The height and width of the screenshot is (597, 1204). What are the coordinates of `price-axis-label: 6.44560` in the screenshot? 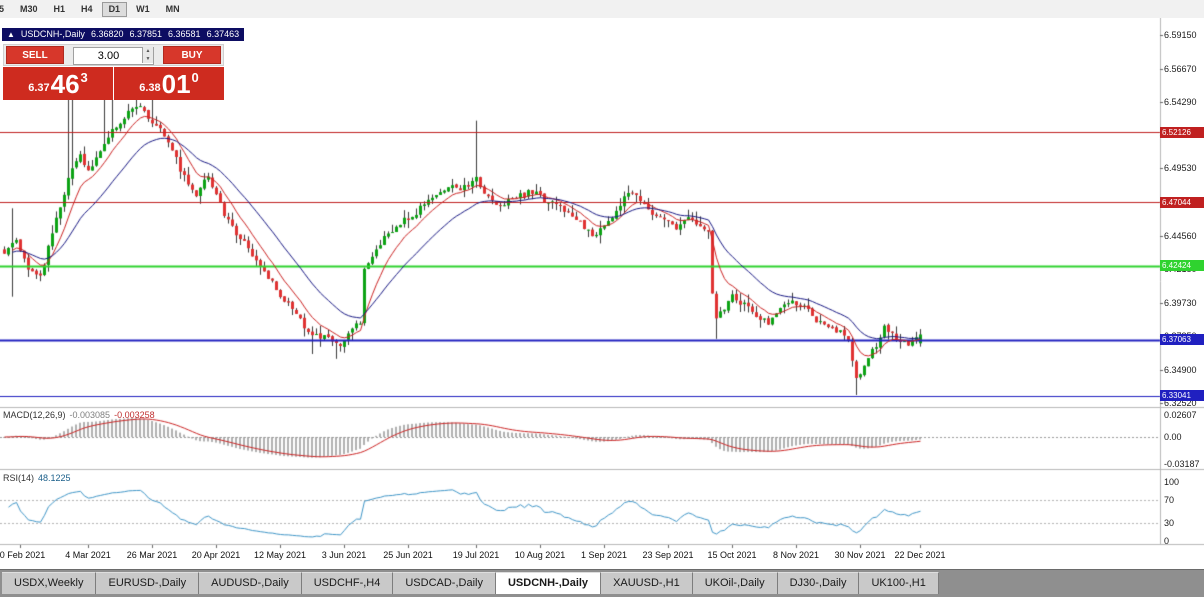 It's located at (1180, 236).